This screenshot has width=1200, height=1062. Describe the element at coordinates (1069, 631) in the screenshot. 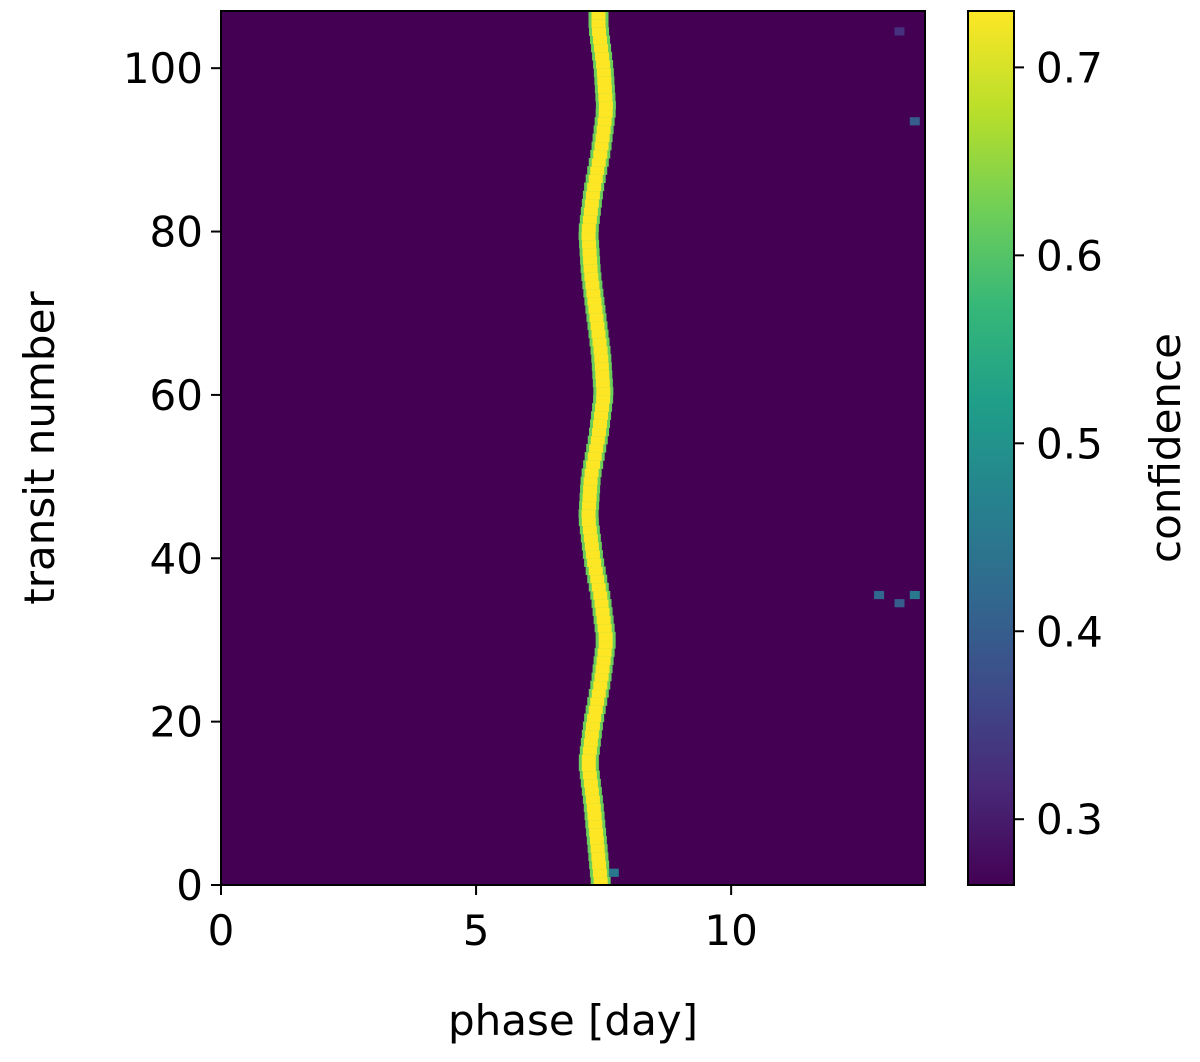

I see `colorbar-tick-label: 0.4` at that location.